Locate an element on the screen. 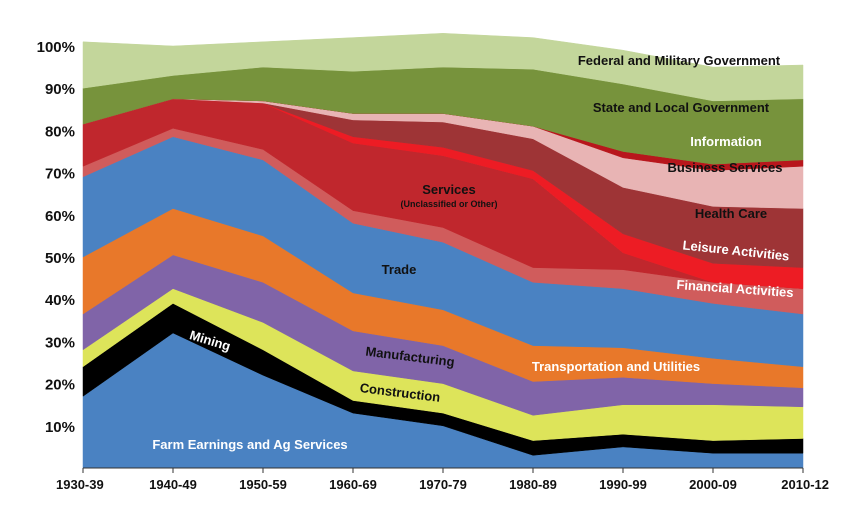  area-federal-and-military-government is located at coordinates (443, 67).